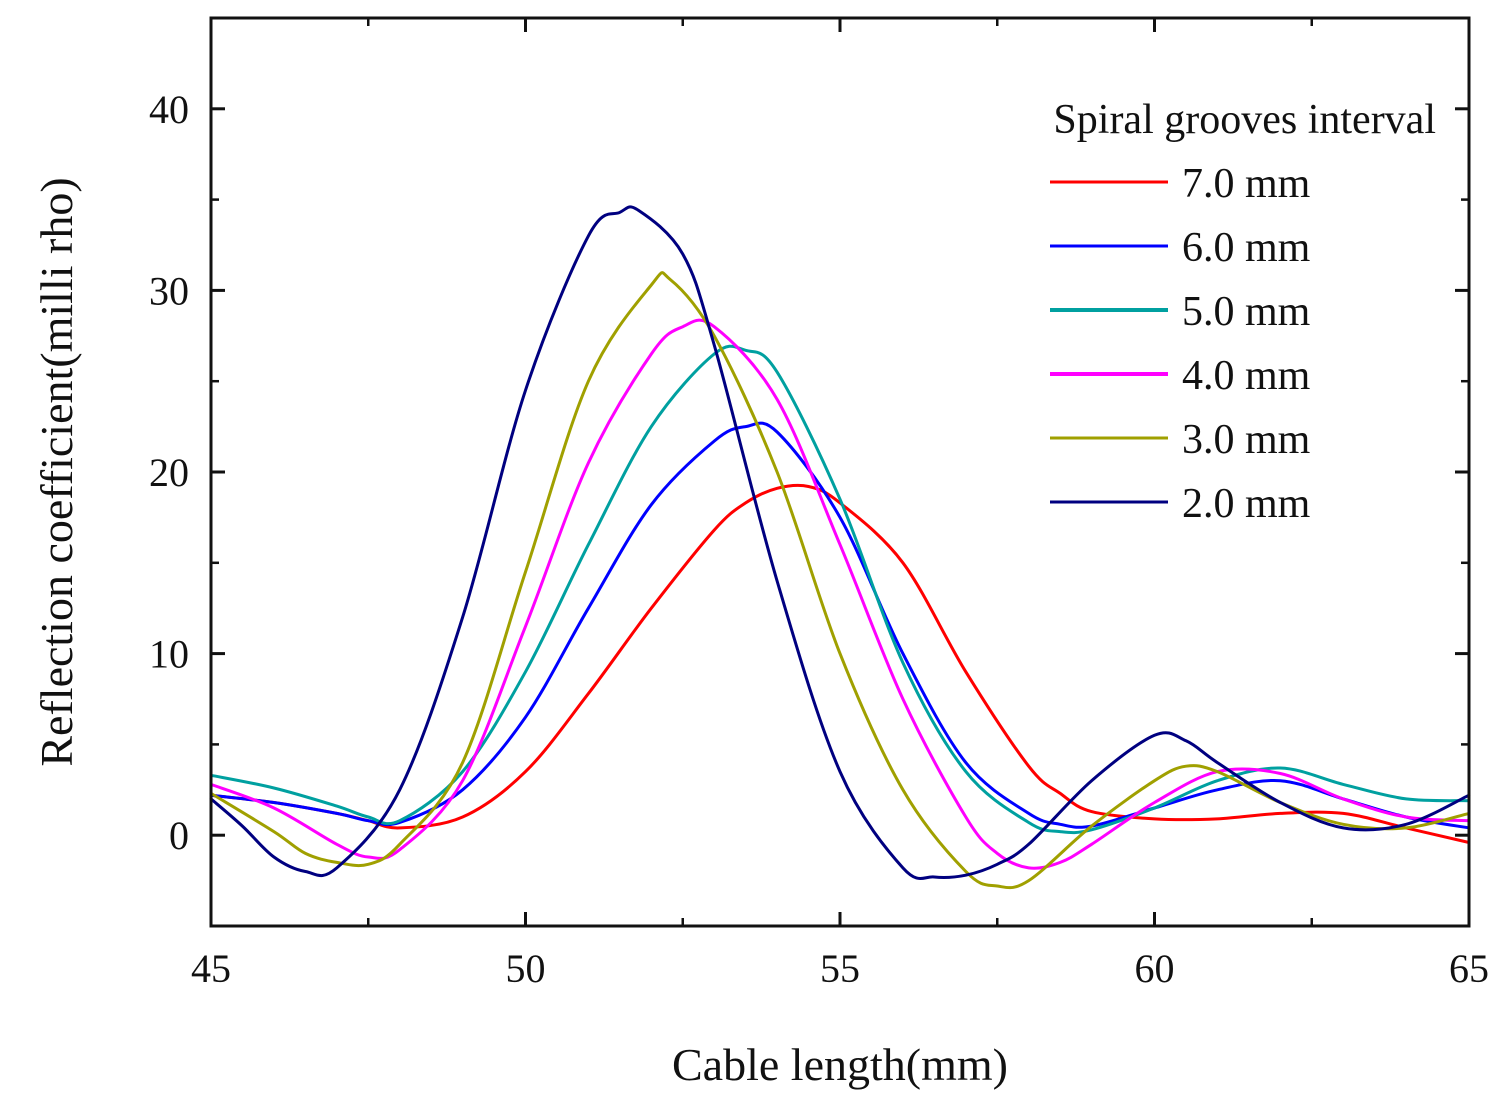 This screenshot has width=1510, height=1113. What do you see at coordinates (169, 472) in the screenshot?
I see `y-tick-label: 20` at bounding box center [169, 472].